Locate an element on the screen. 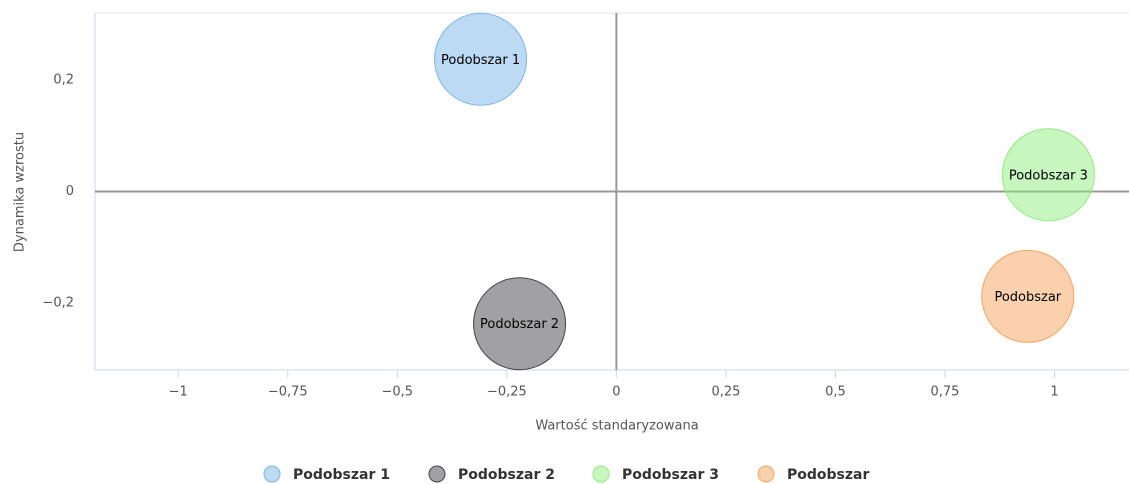 This screenshot has width=1129, height=484. legend-label: Podobszar 1 is located at coordinates (341, 475).